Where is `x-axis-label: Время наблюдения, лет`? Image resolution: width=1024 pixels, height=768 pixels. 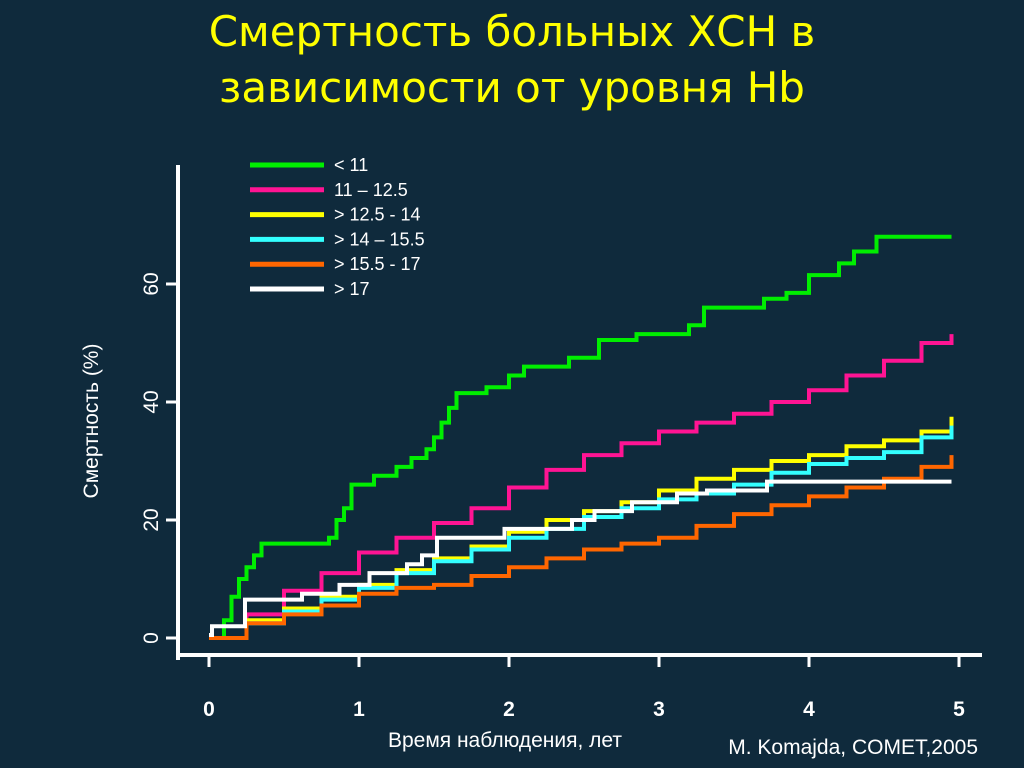
x-axis-label: Время наблюдения, лет is located at coordinates (505, 740).